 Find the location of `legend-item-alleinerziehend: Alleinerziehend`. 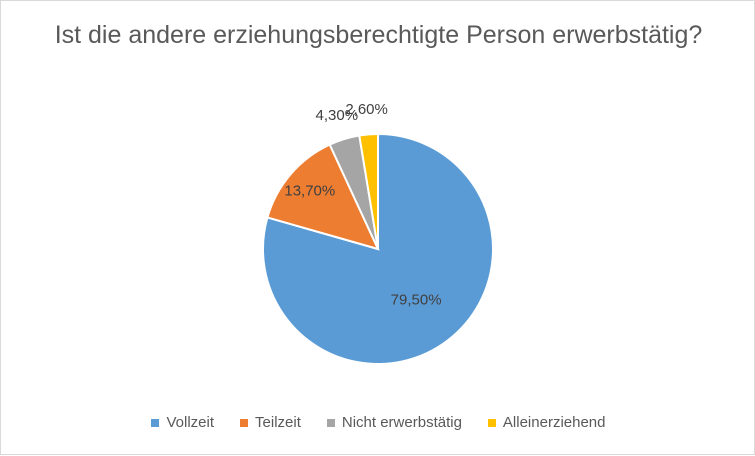

legend-item-alleinerziehend: Alleinerziehend is located at coordinates (546, 422).